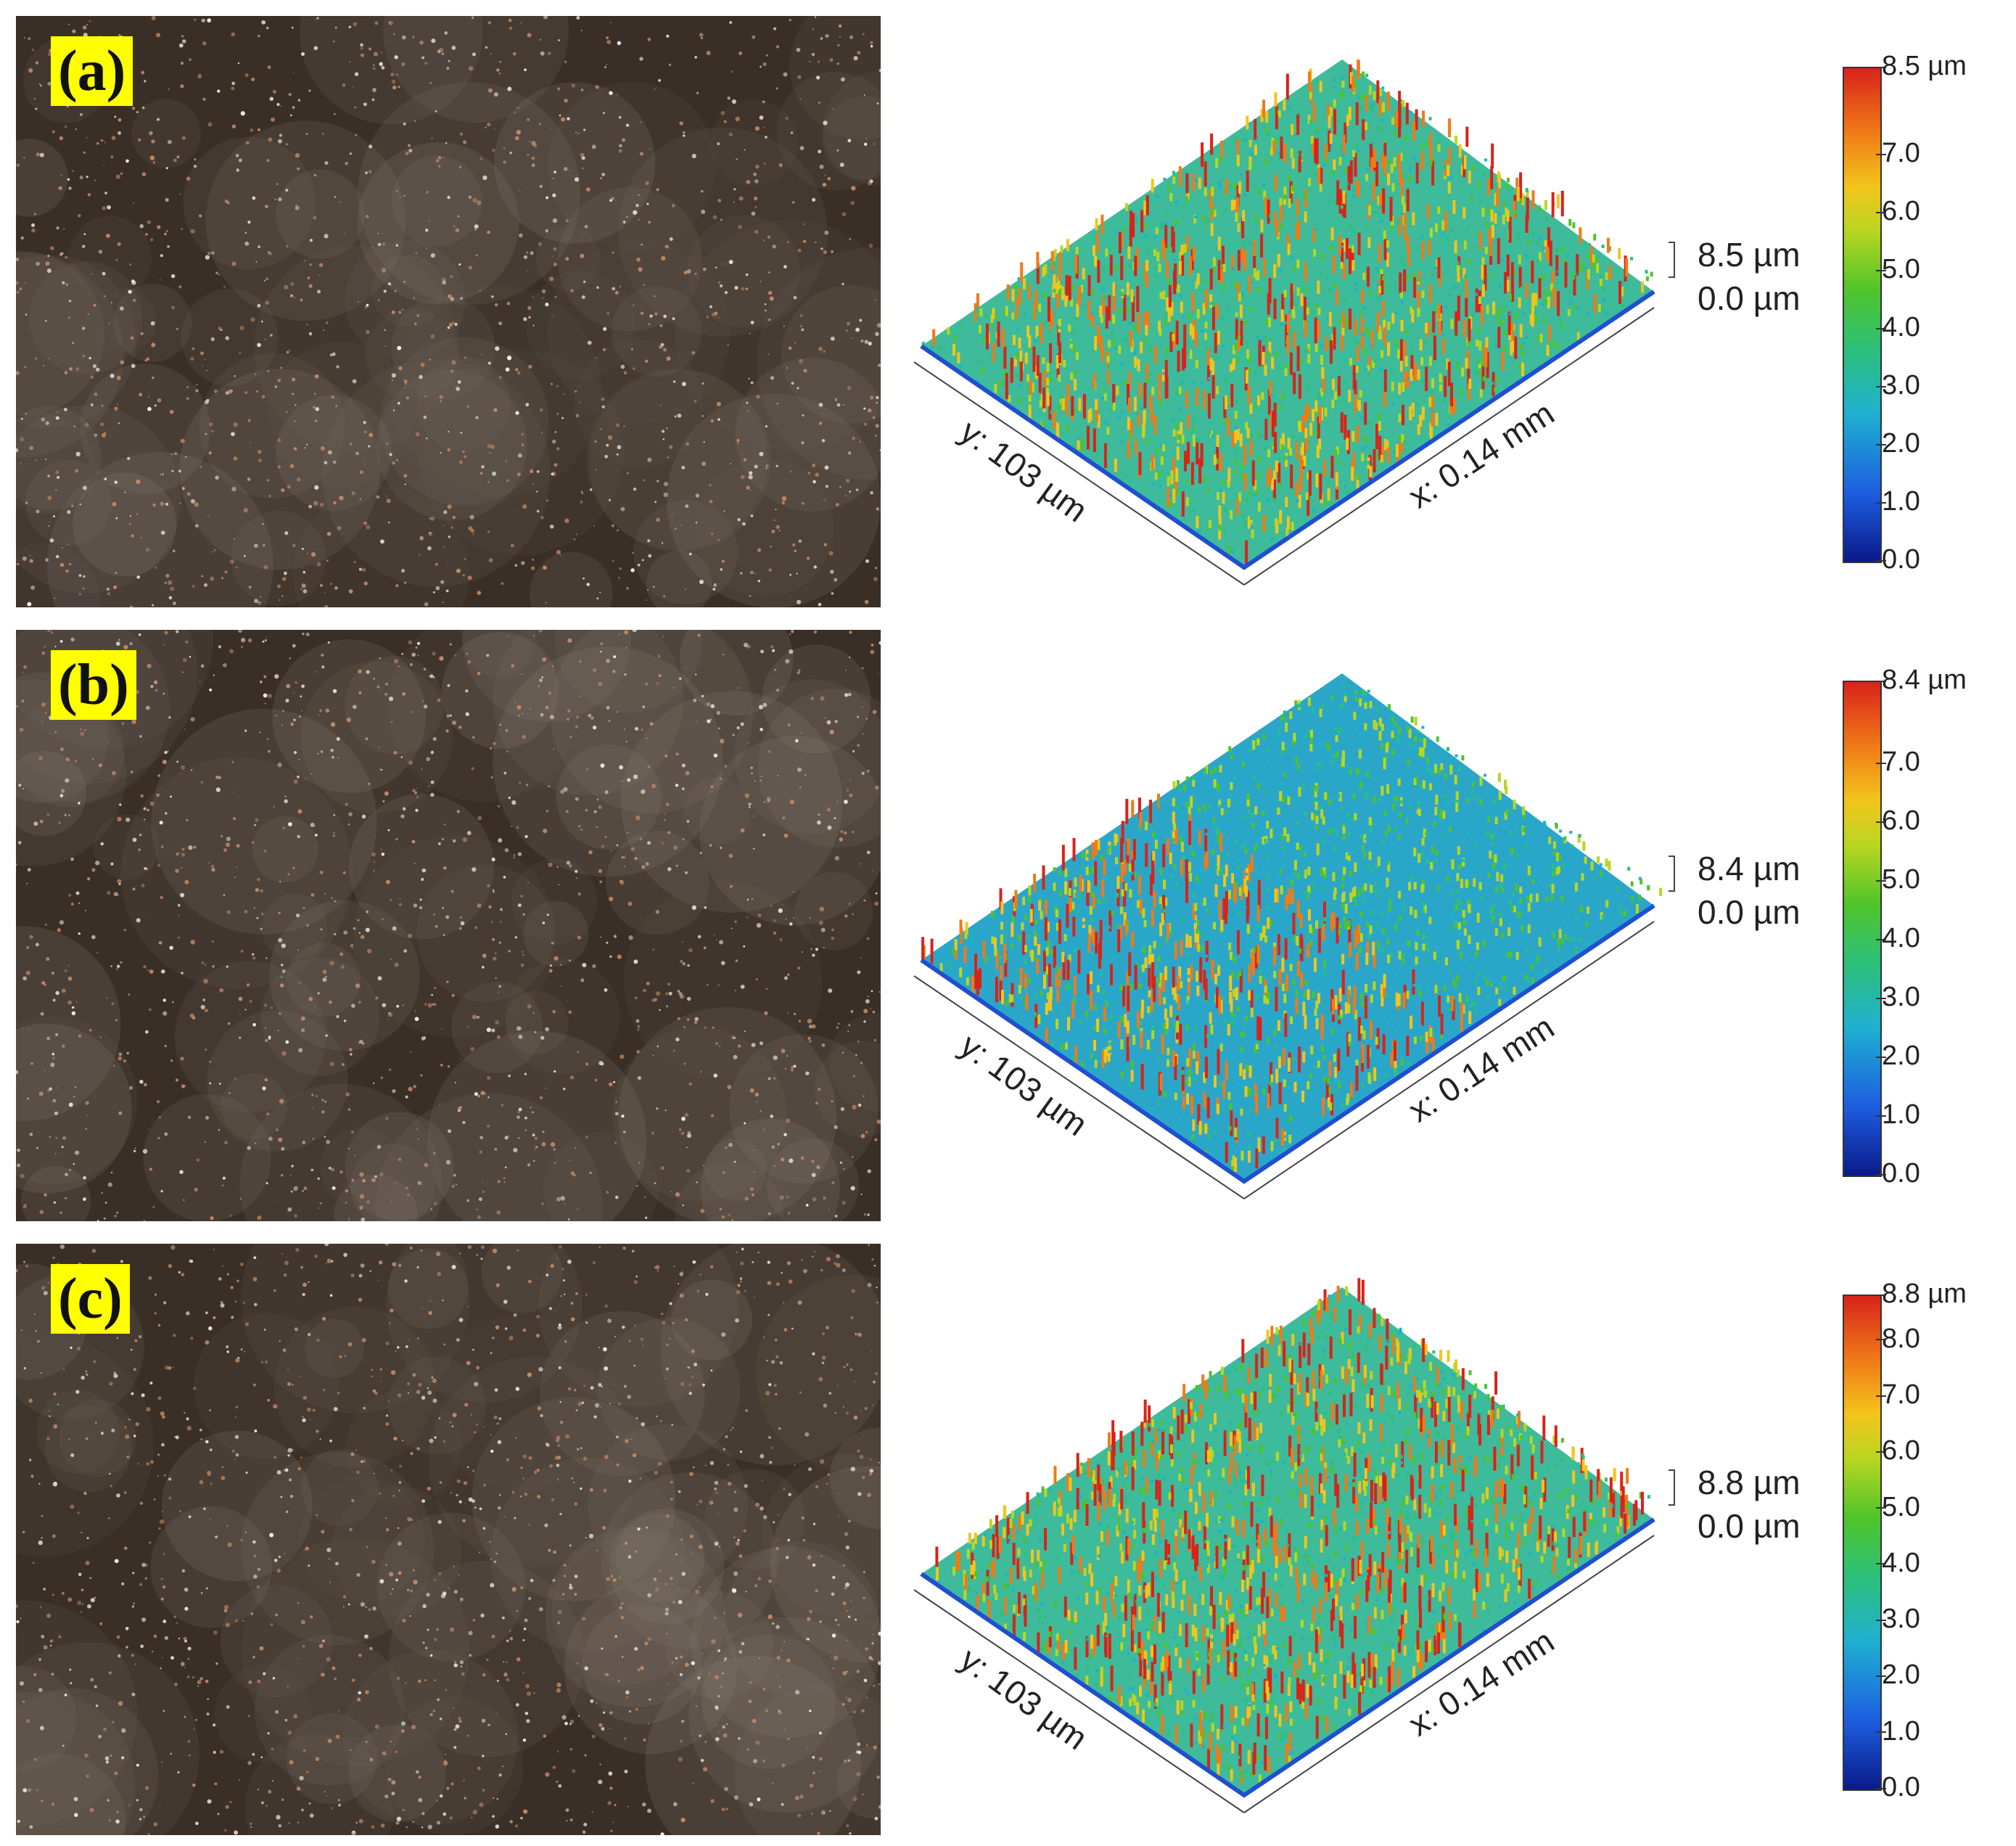  What do you see at coordinates (1924, 1294) in the screenshot?
I see `colorbar-tick-label: 8.8 µm` at bounding box center [1924, 1294].